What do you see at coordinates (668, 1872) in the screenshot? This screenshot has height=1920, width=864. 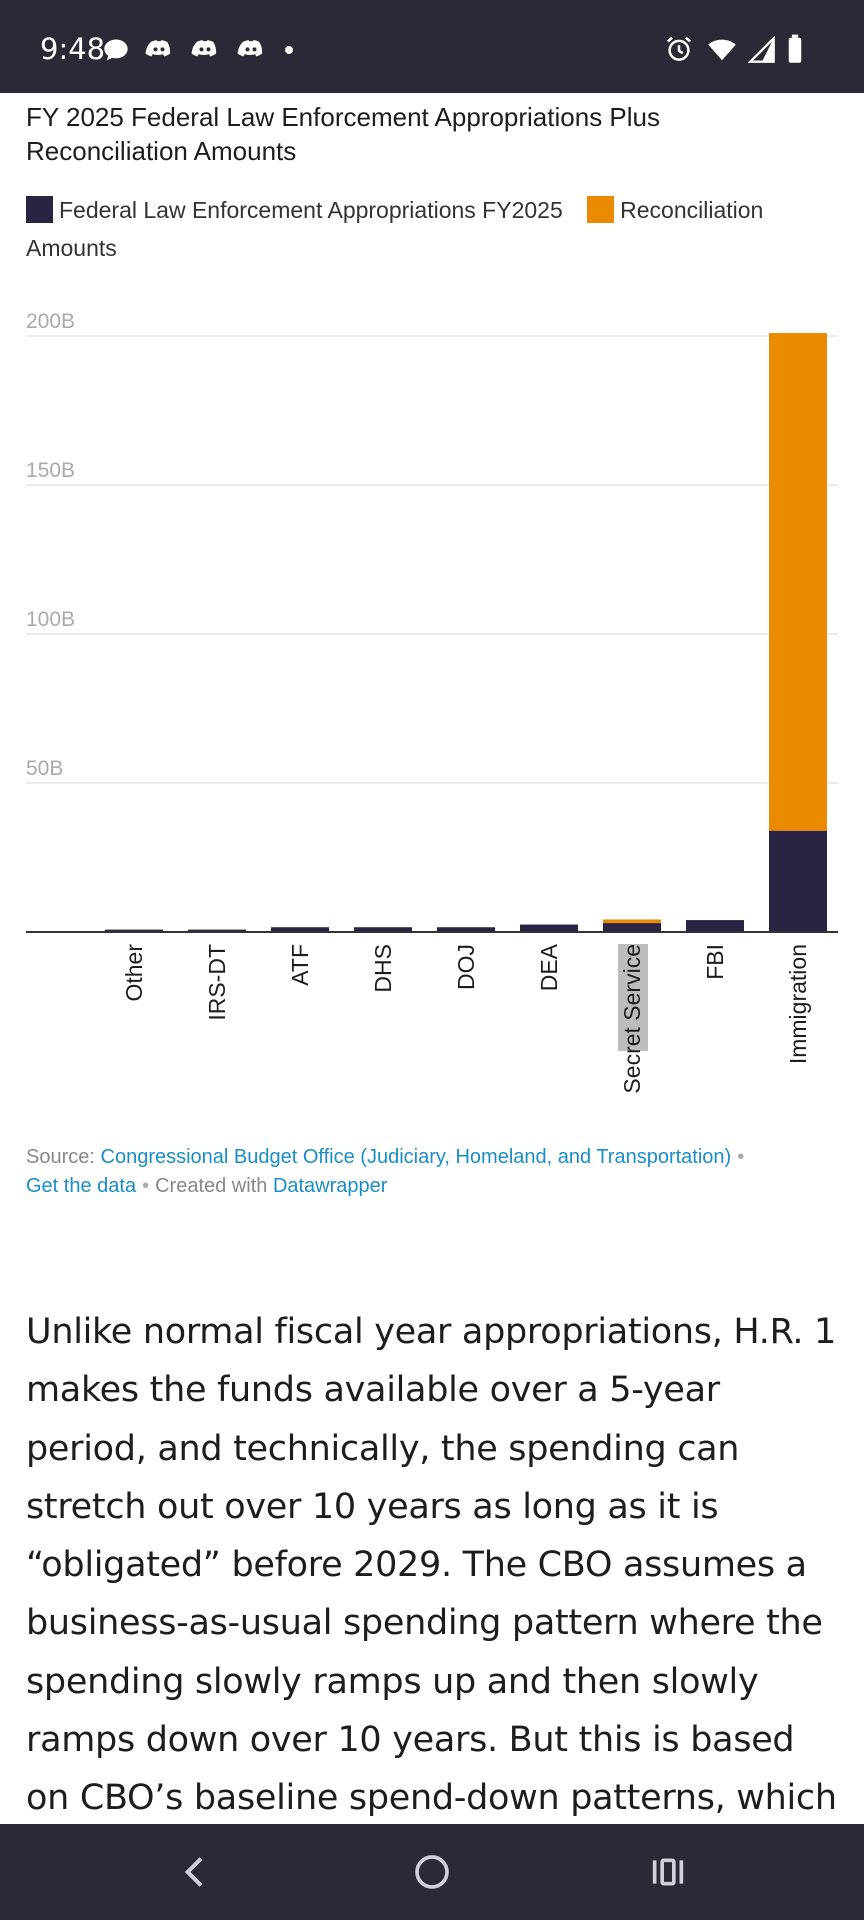 I see `recents-icon` at bounding box center [668, 1872].